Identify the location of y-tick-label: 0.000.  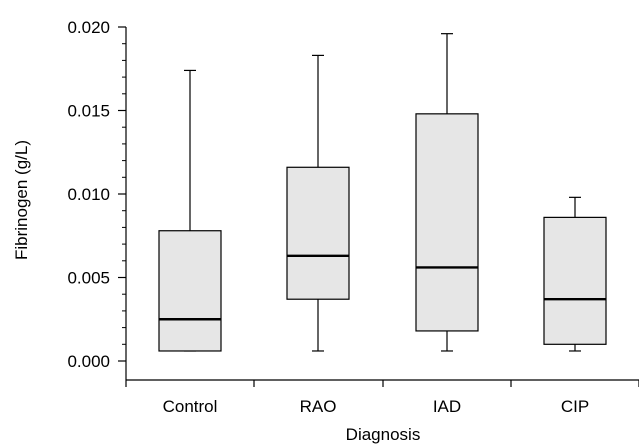
(88, 361).